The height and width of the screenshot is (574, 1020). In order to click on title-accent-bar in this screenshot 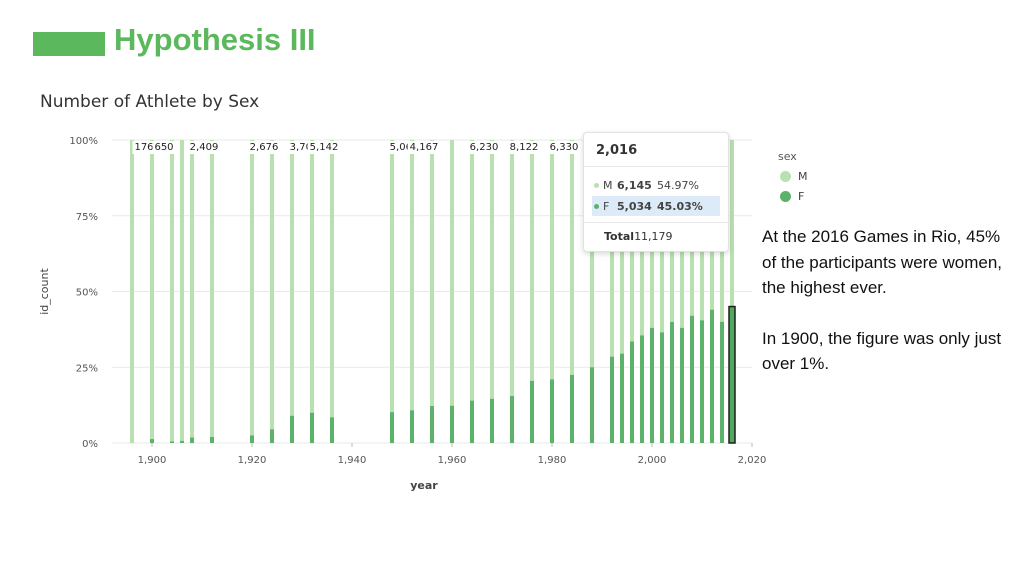, I will do `click(69, 44)`.